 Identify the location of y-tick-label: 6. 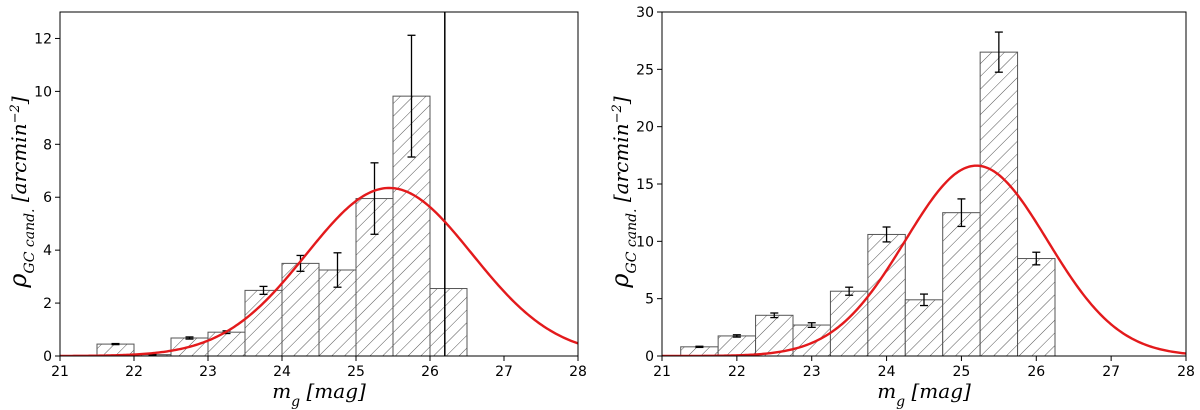
(47, 198).